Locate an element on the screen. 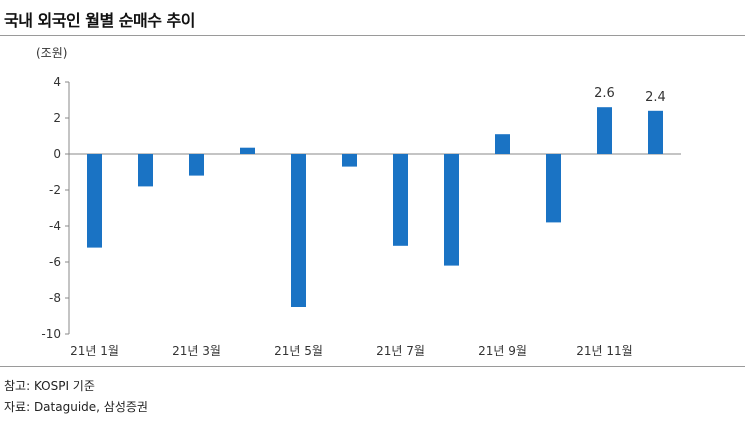 This screenshot has height=430, width=745. y-tick-label: -2 is located at coordinates (55, 190).